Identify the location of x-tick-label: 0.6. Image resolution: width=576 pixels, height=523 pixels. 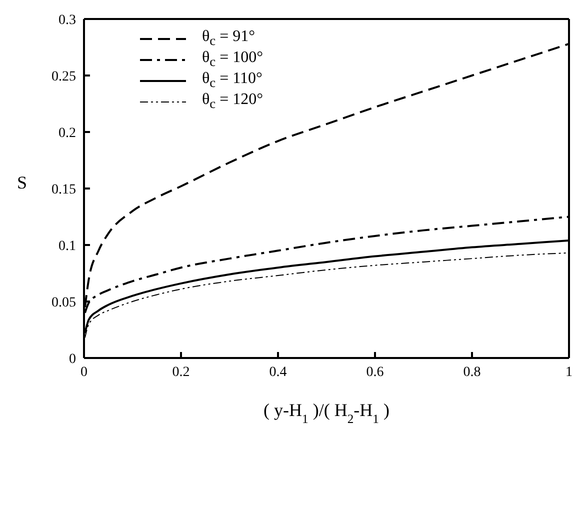
(375, 372).